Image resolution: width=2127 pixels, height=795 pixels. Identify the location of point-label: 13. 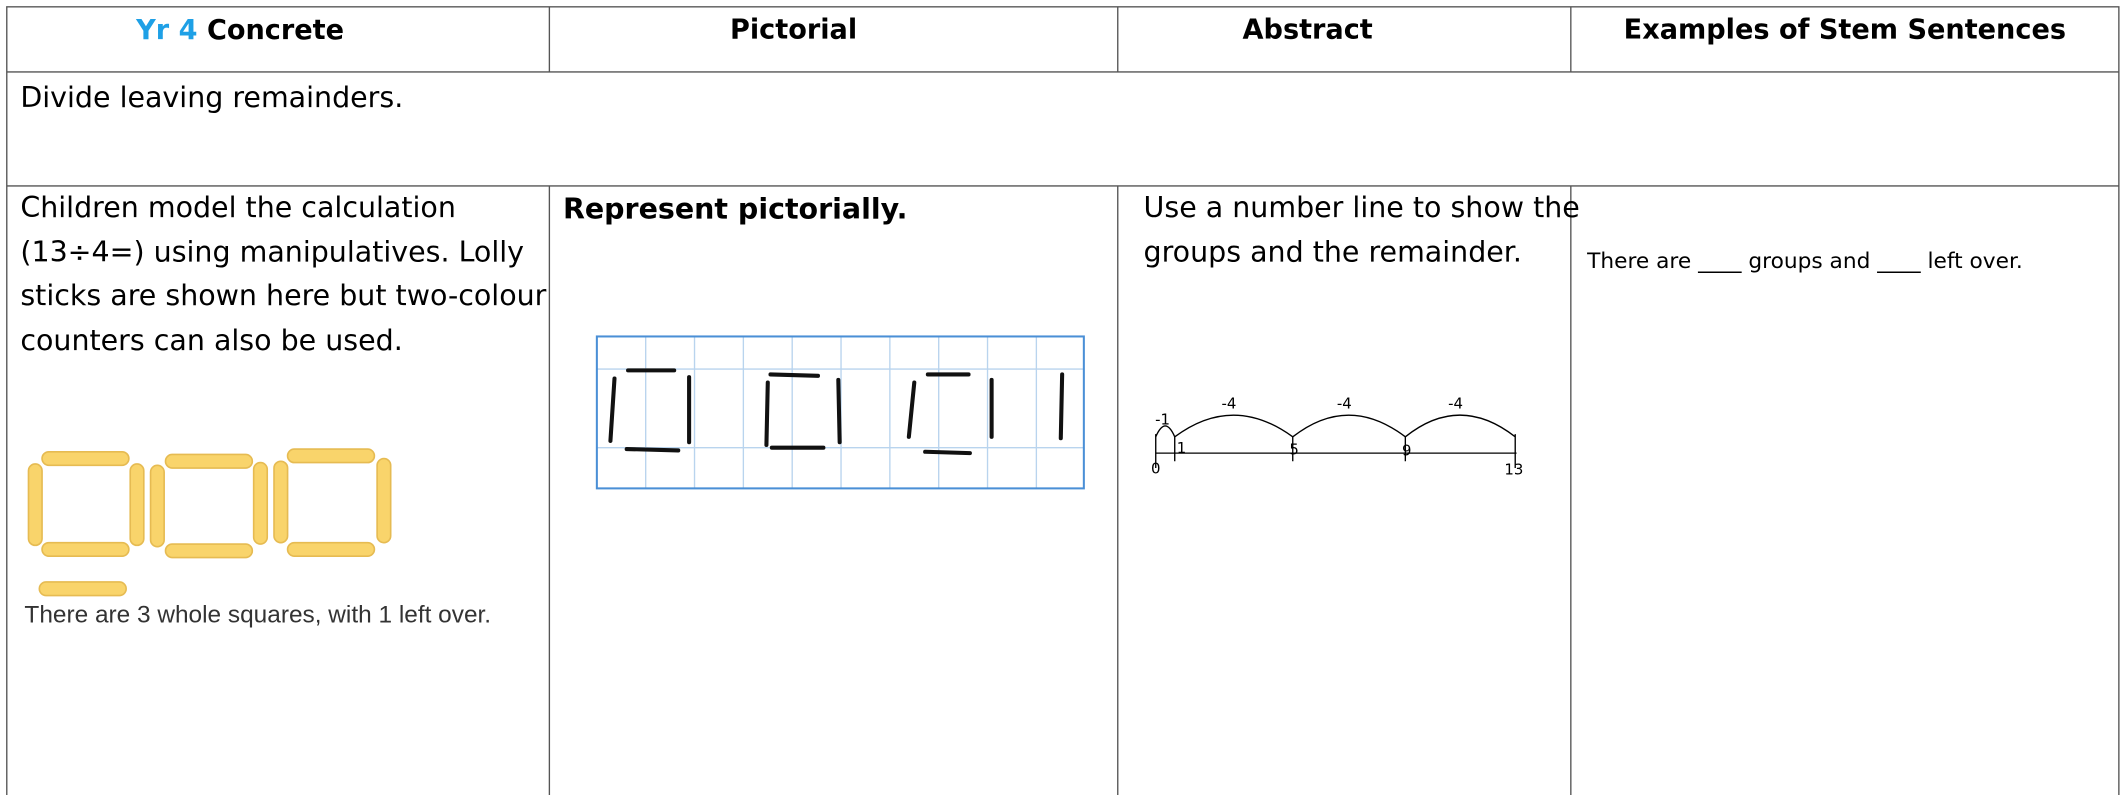
(1513, 470).